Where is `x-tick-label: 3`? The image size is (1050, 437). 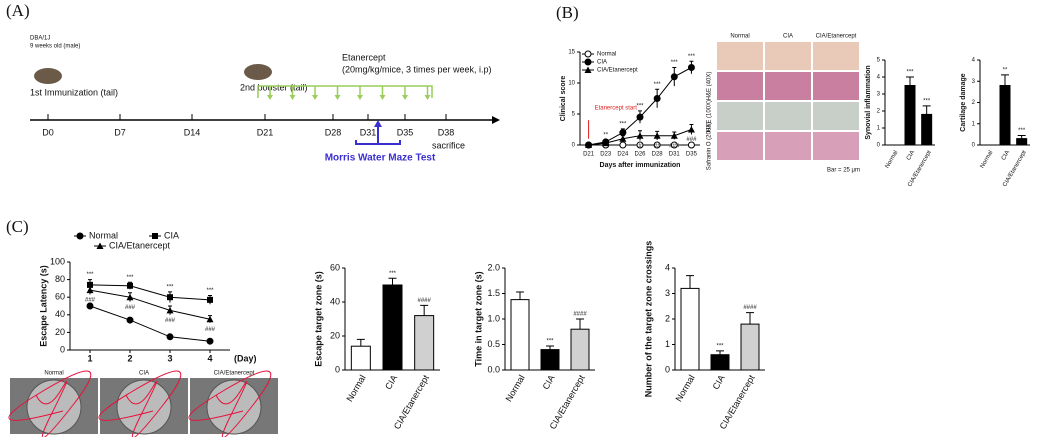 x-tick-label: 3 is located at coordinates (169, 358).